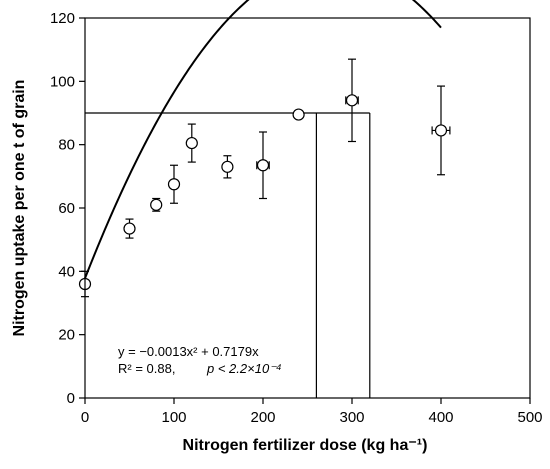 The image size is (550, 469). What do you see at coordinates (66, 208) in the screenshot?
I see `y-tick-label-60: 60` at bounding box center [66, 208].